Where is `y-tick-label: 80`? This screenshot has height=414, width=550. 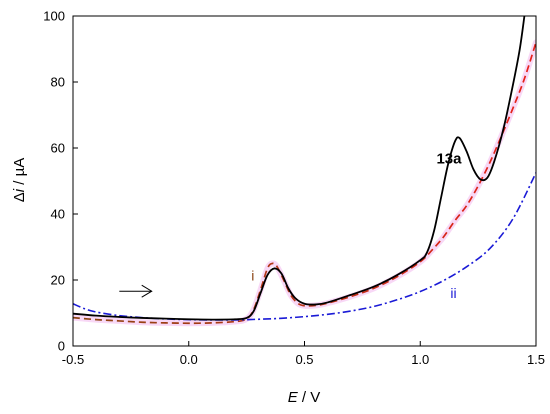
y-tick-label: 80 is located at coordinates (58, 82).